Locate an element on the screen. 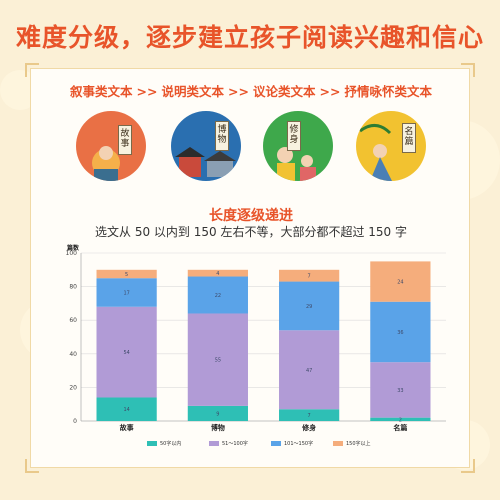 The height and width of the screenshot is (500, 500). data-label: 33 is located at coordinates (400, 391).